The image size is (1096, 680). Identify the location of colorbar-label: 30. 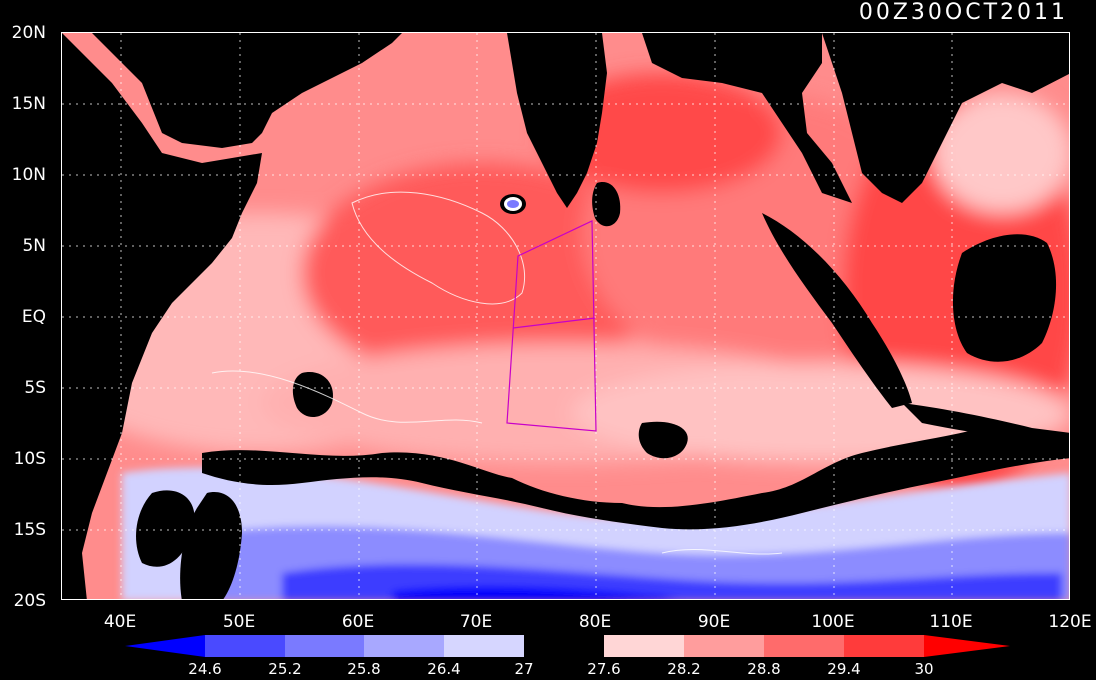
(924, 669).